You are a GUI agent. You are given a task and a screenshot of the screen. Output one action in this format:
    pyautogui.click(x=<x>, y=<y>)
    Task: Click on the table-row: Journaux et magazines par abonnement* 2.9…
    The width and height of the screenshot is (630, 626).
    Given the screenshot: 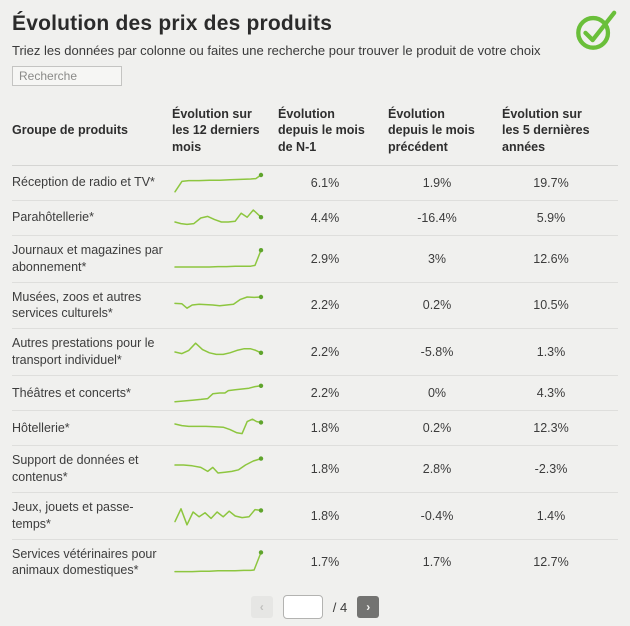 What is the action you would take?
    pyautogui.click(x=315, y=259)
    